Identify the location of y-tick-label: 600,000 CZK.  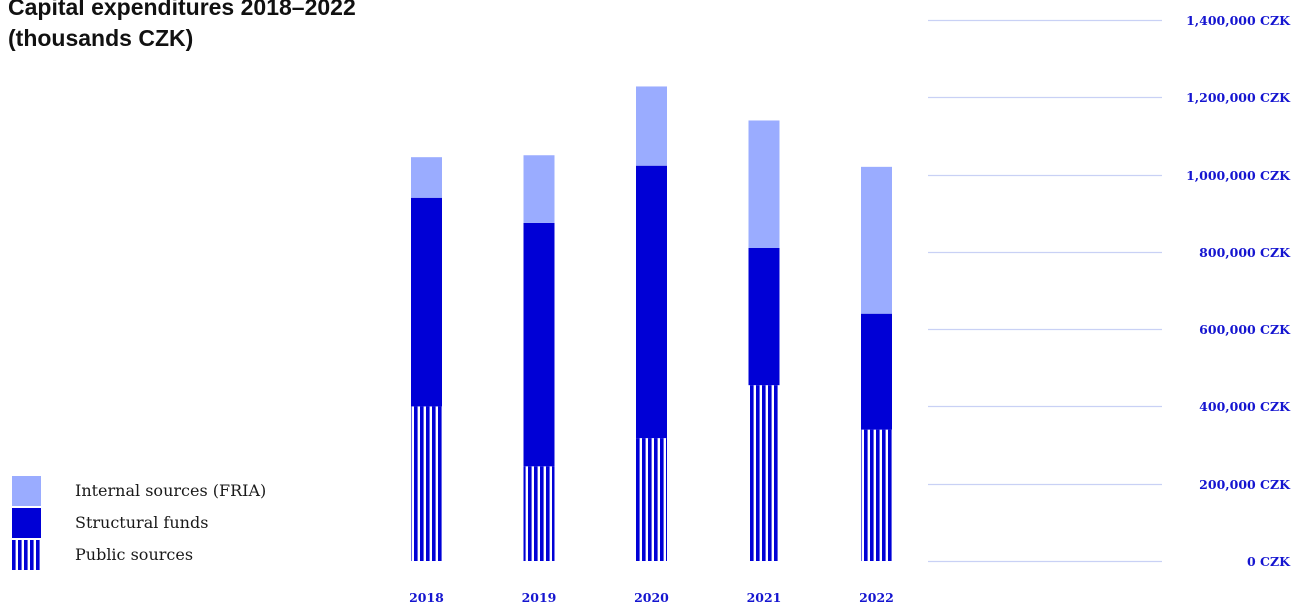
(1245, 329).